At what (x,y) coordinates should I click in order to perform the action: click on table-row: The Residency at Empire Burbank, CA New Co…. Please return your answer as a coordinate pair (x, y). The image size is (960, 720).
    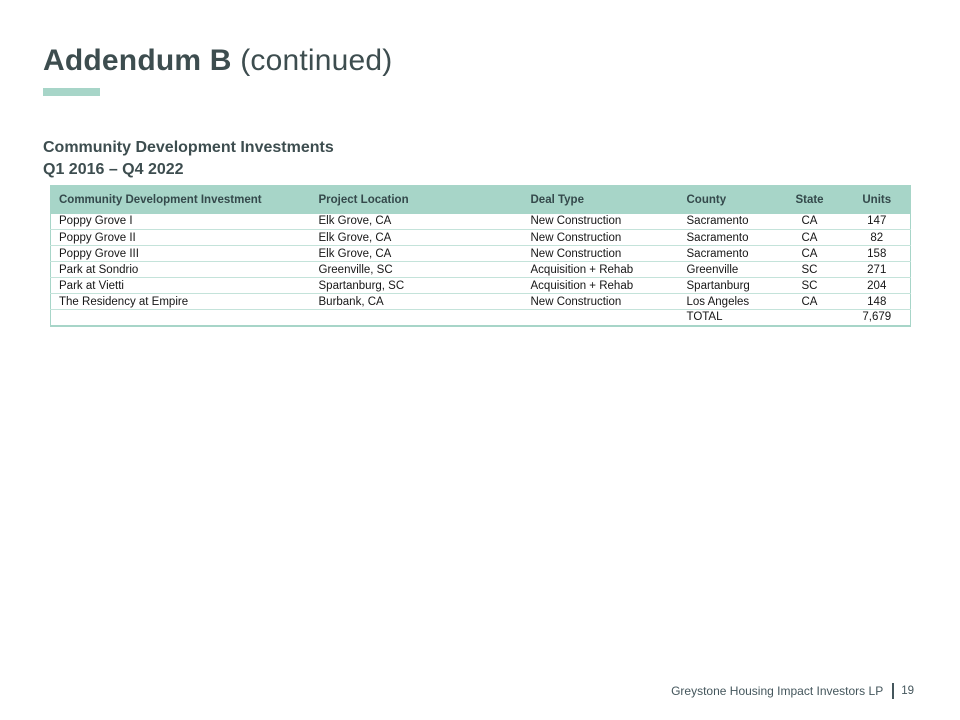
    Looking at the image, I should click on (480, 301).